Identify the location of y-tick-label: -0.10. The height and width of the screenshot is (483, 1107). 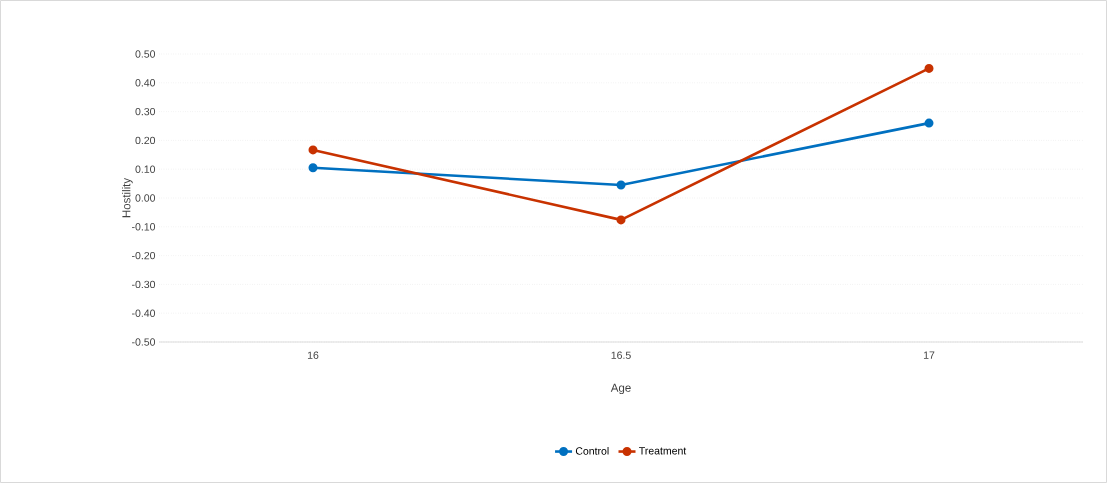
(144, 227).